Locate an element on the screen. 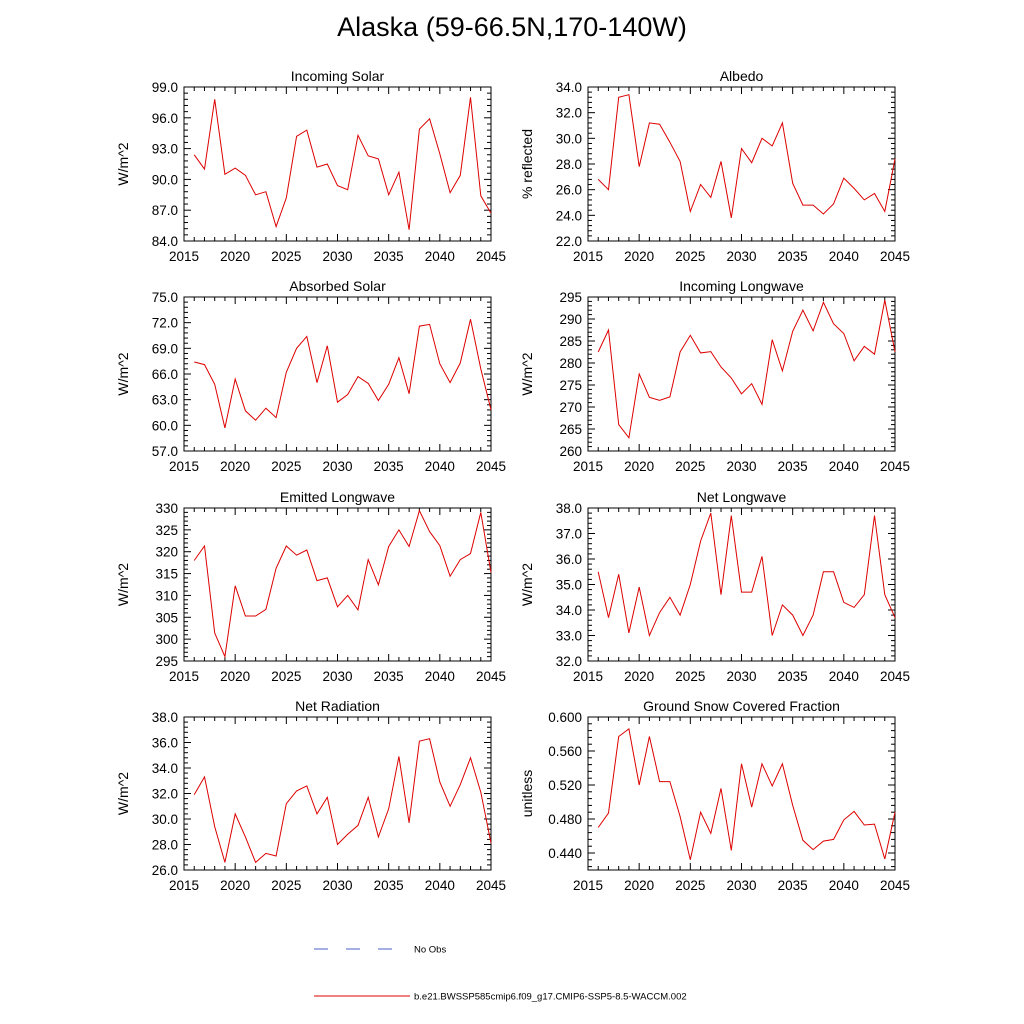 The height and width of the screenshot is (1024, 1024). panel-title: Albedo is located at coordinates (742, 76).